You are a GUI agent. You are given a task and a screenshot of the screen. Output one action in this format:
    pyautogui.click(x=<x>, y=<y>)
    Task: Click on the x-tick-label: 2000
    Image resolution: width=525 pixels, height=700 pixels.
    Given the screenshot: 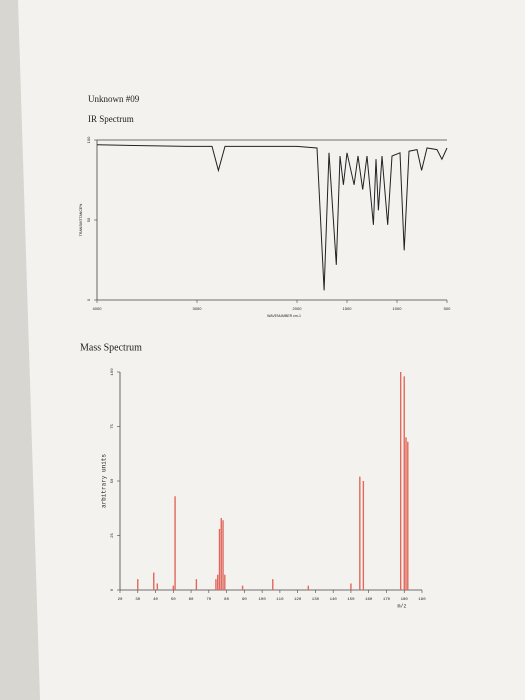 What is the action you would take?
    pyautogui.click(x=298, y=308)
    